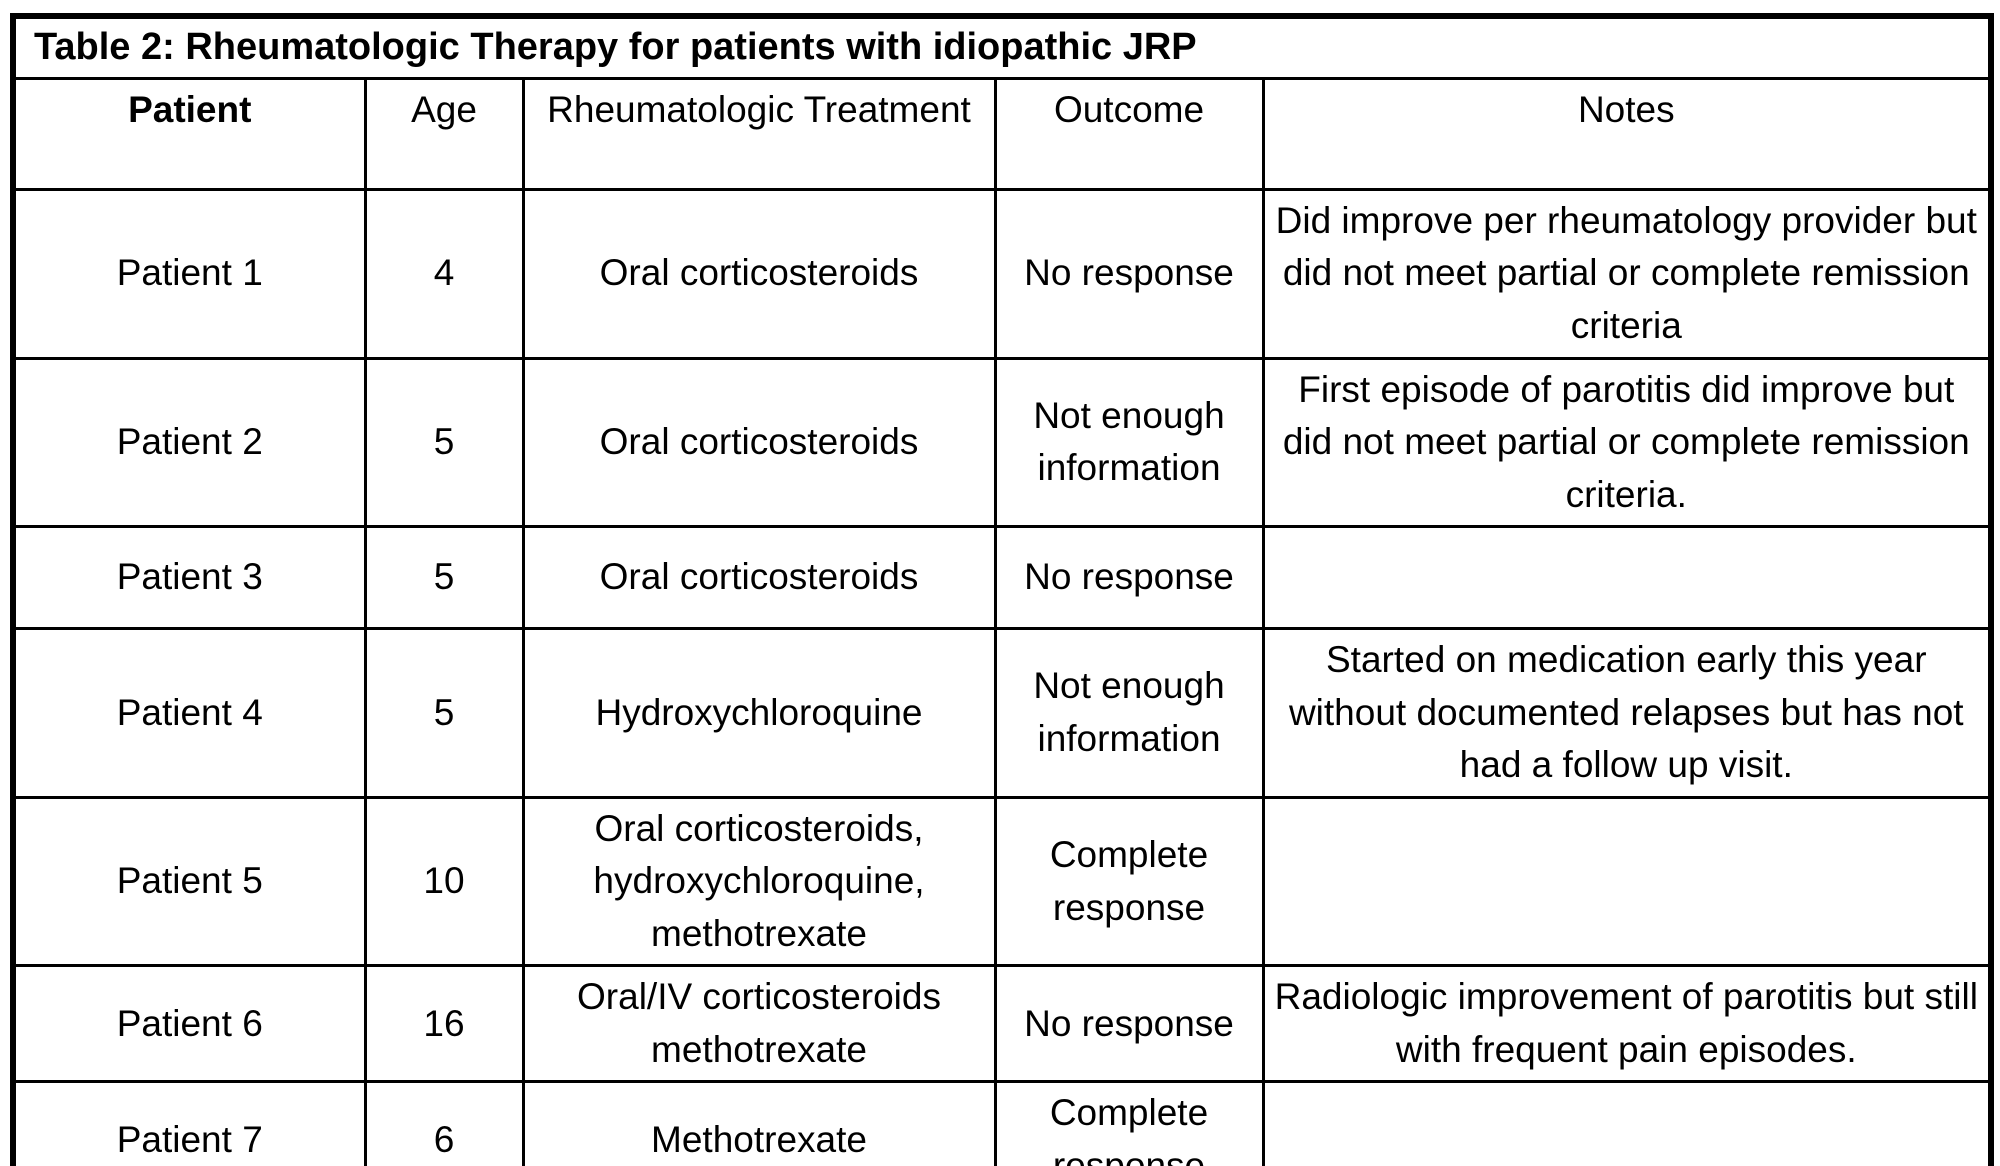 The height and width of the screenshot is (1166, 2000). I want to click on cell-treatment: Oral/IV corticosteroids methotrexate, so click(759, 1024).